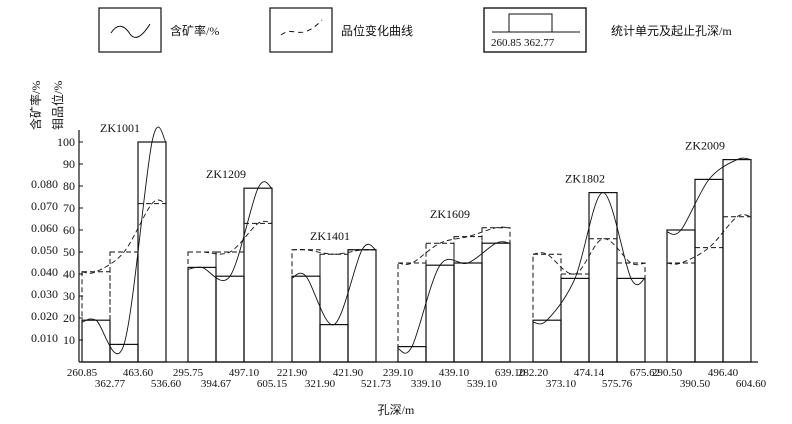 Image resolution: width=792 pixels, height=424 pixels. I want to click on depth-label-ZK1802-4: 575.76, so click(617, 384).